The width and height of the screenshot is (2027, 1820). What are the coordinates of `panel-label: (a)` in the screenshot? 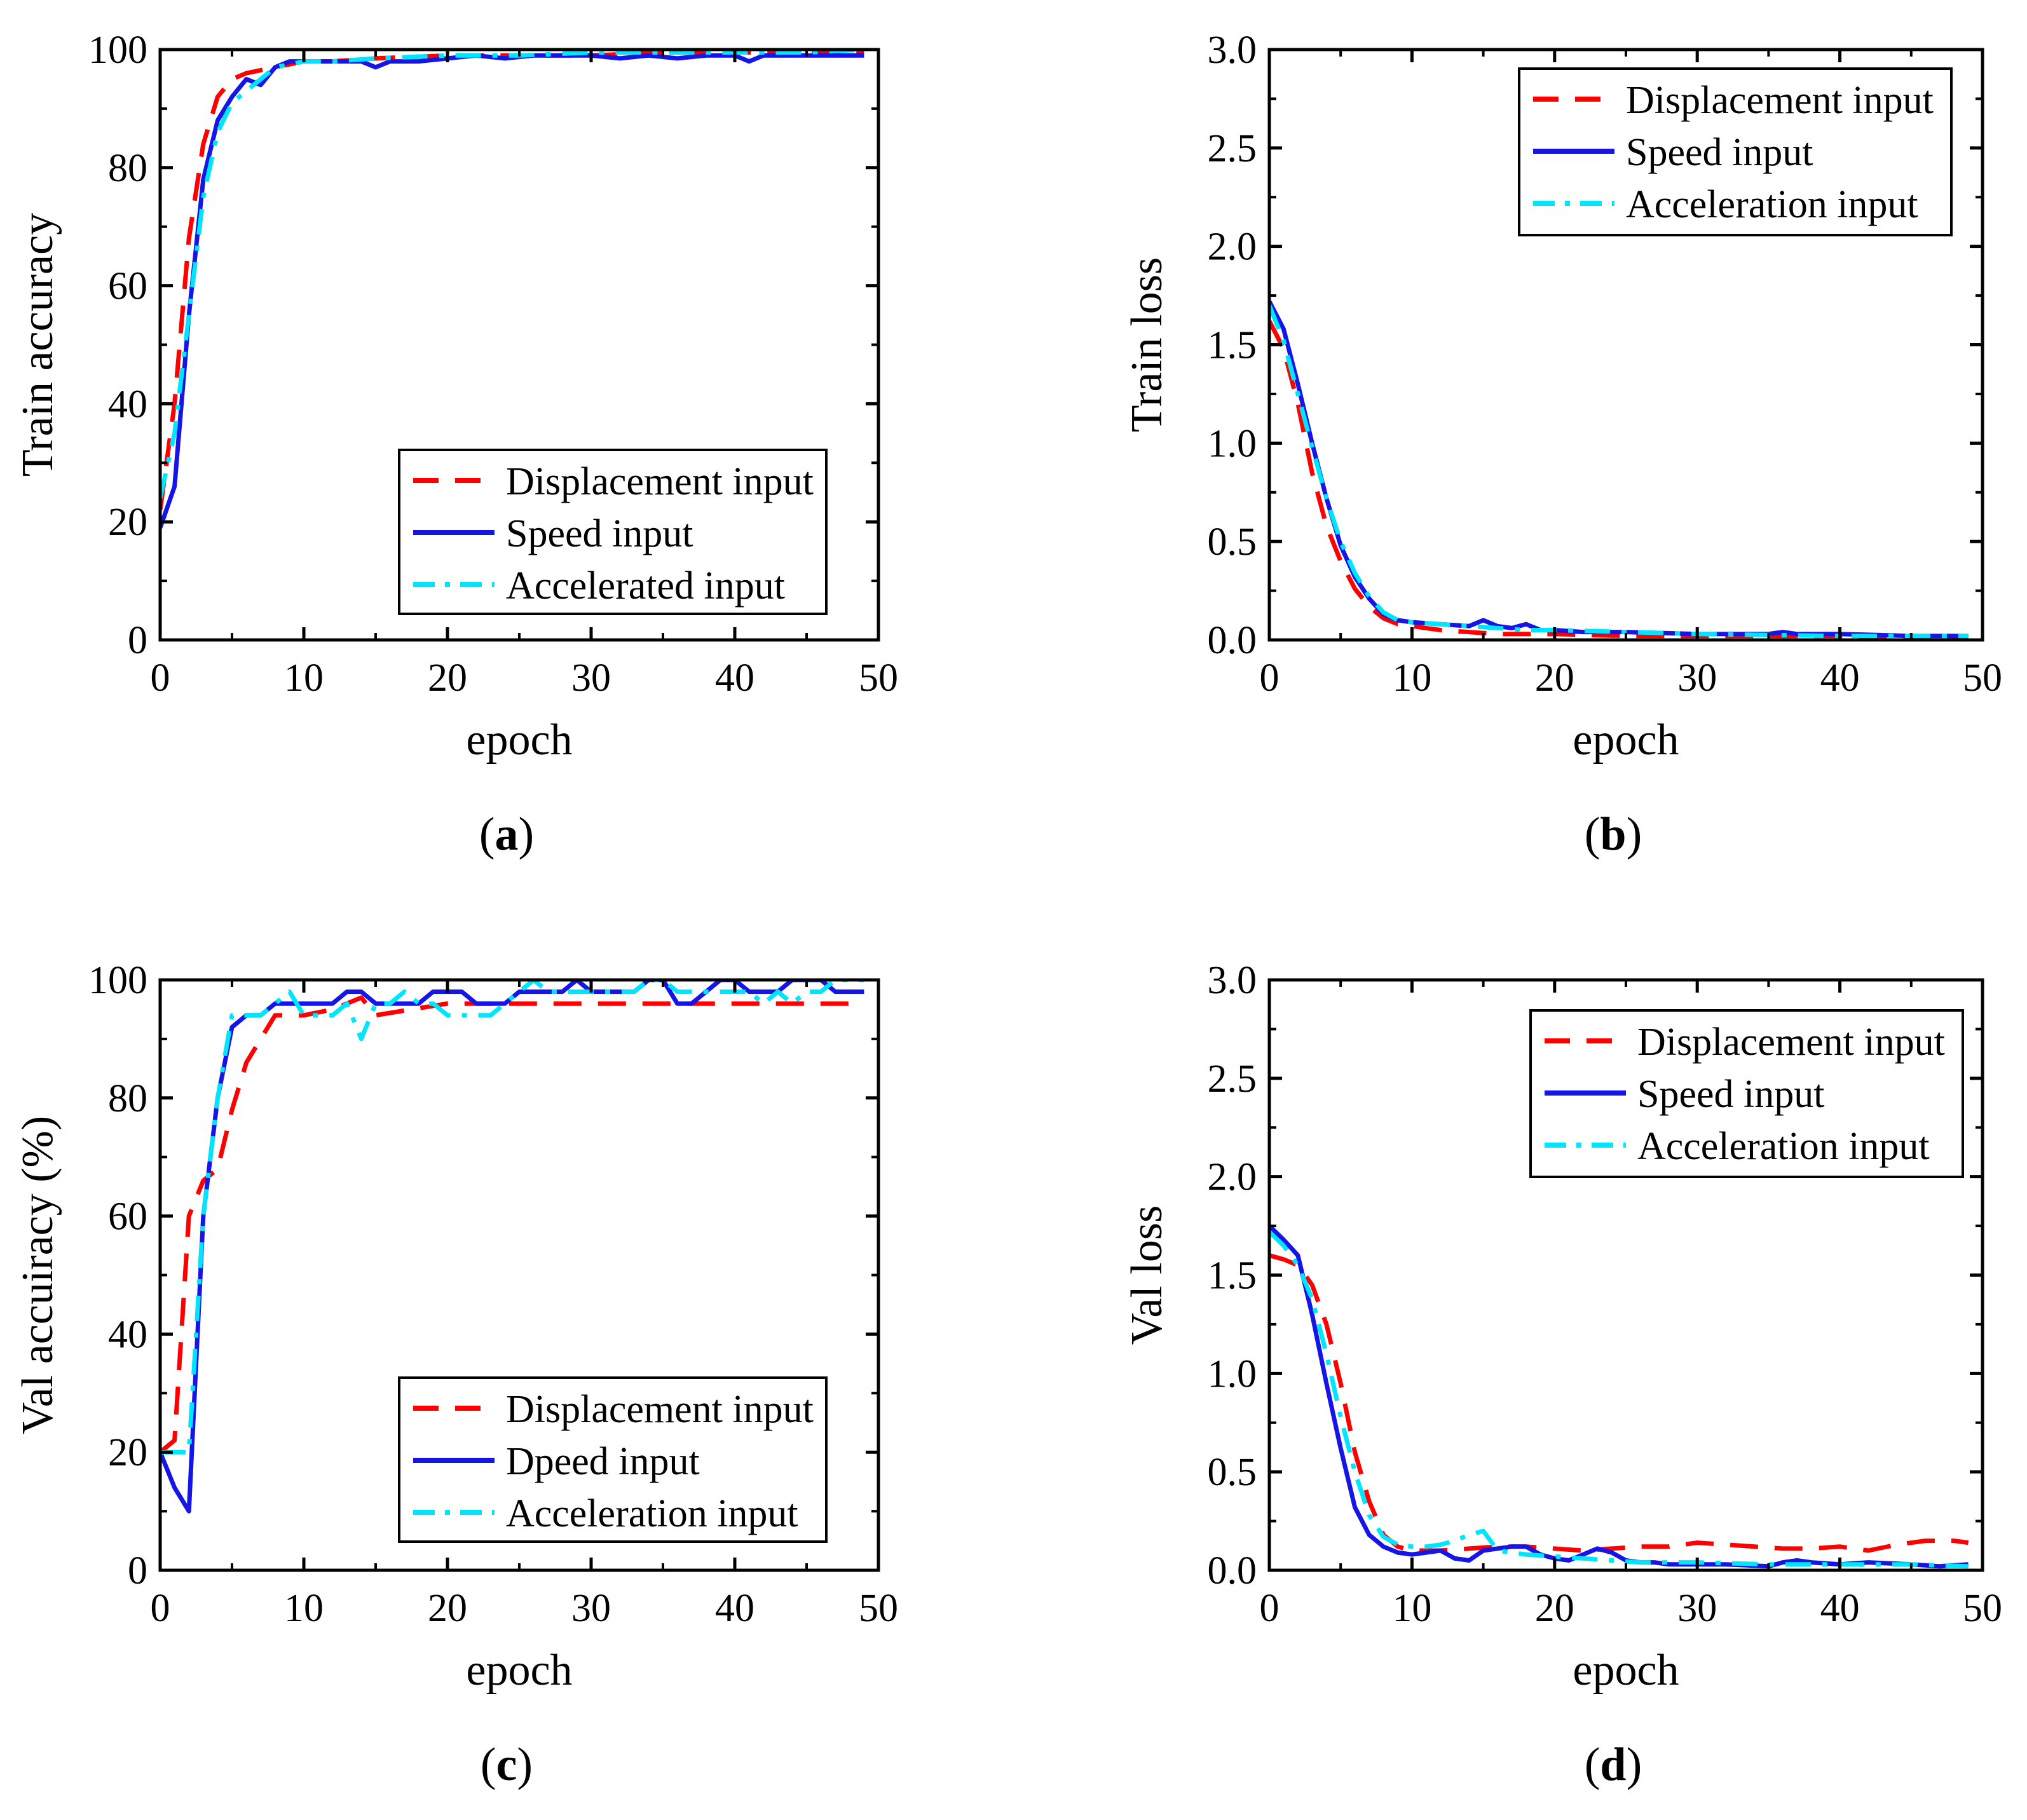 It's located at (506, 834).